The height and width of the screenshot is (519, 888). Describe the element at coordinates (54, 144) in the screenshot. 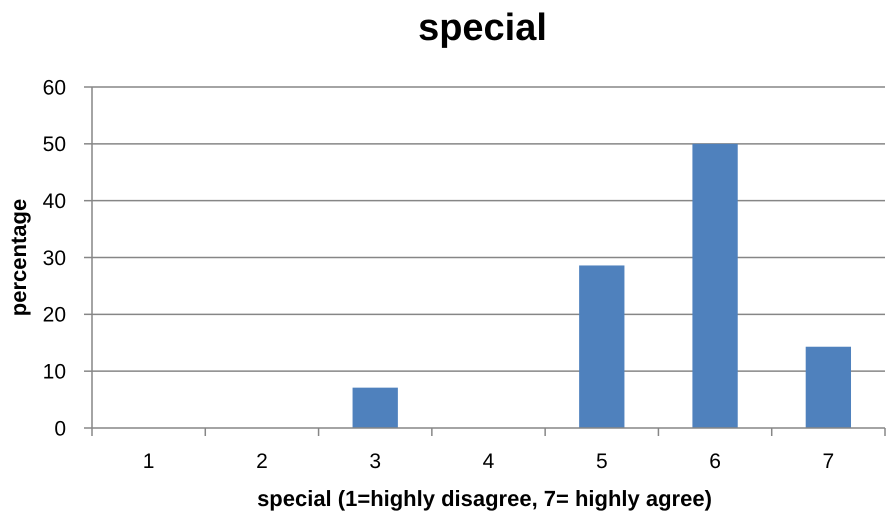

I see `y-tick-label: 50` at that location.